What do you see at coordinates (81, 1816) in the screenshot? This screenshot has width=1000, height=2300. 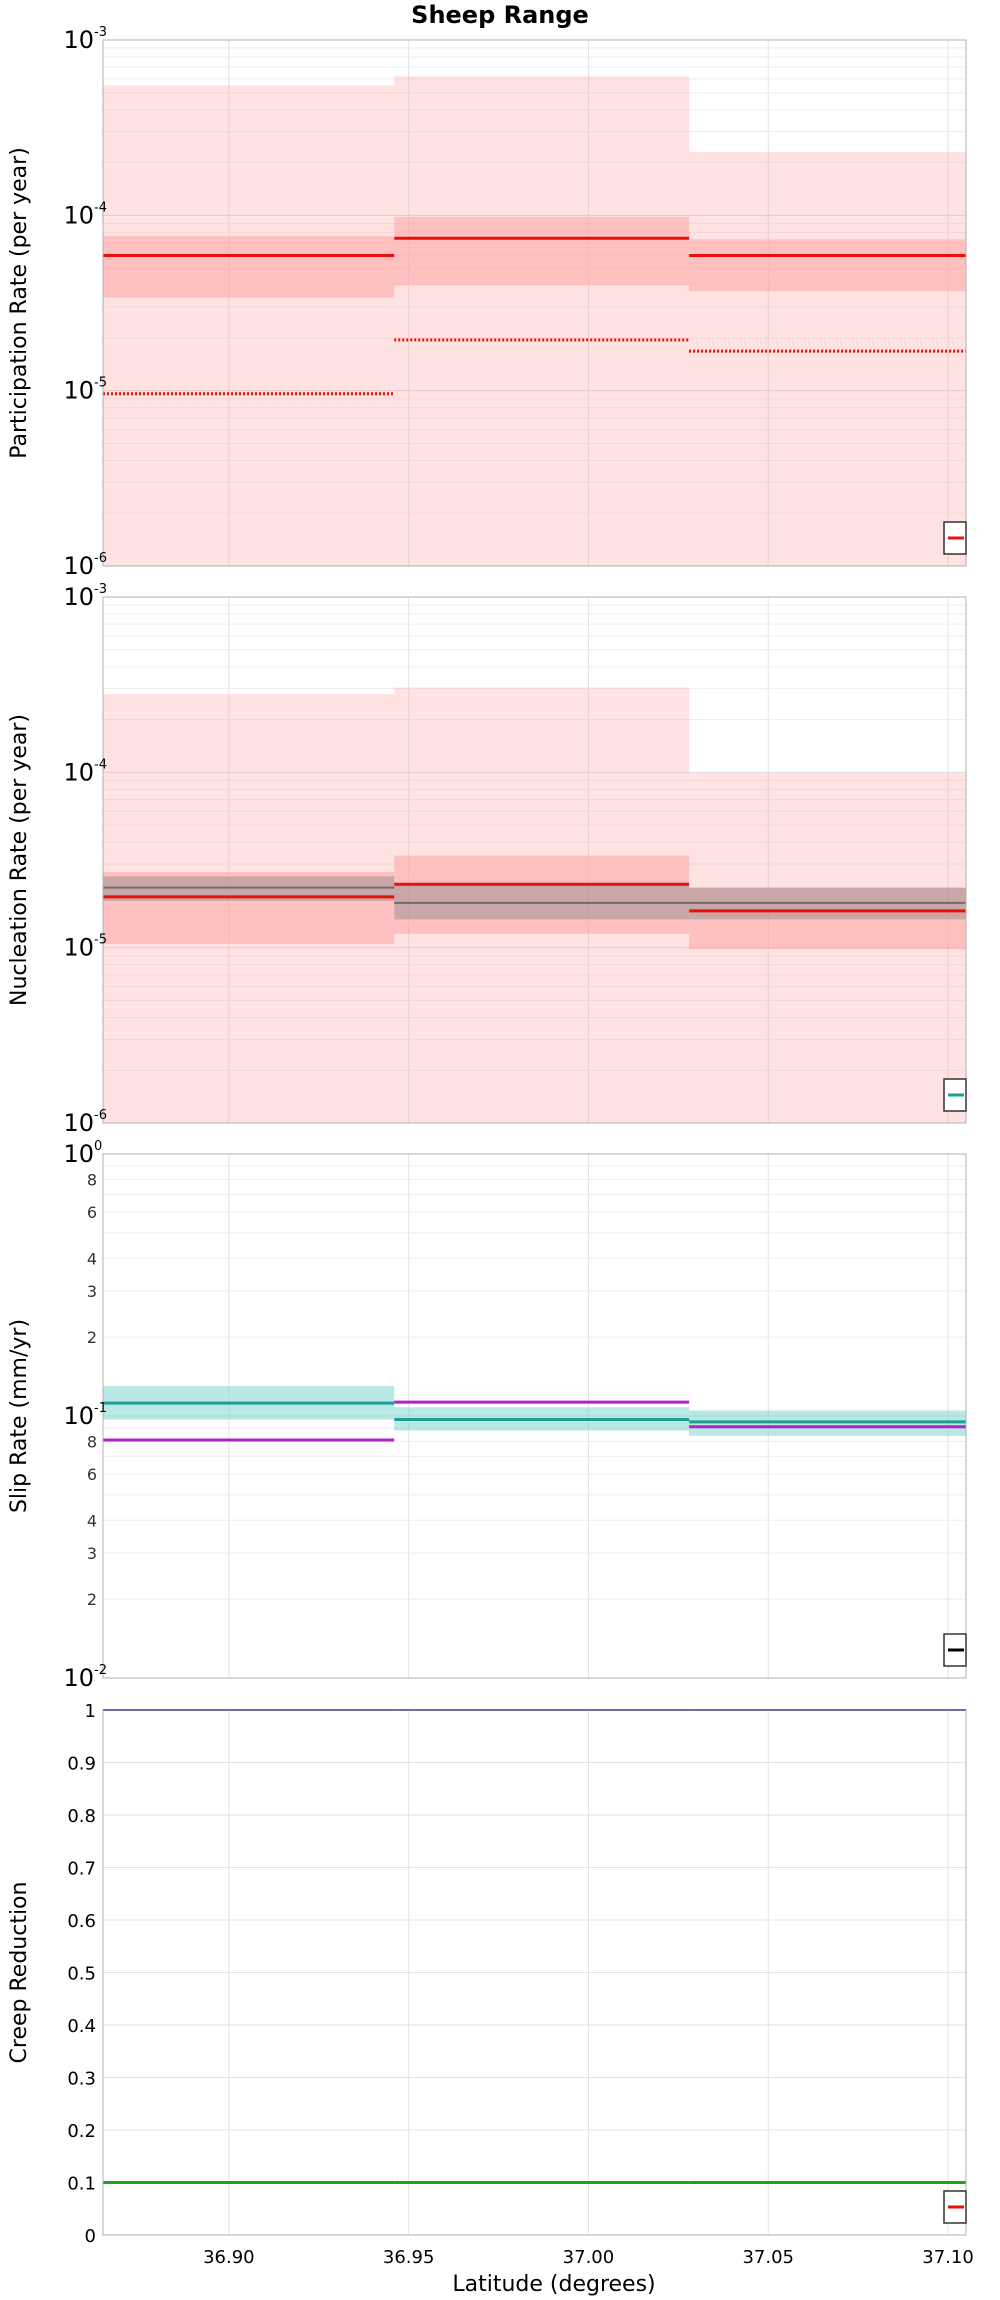 I see `y-tick-label: 0.8` at bounding box center [81, 1816].